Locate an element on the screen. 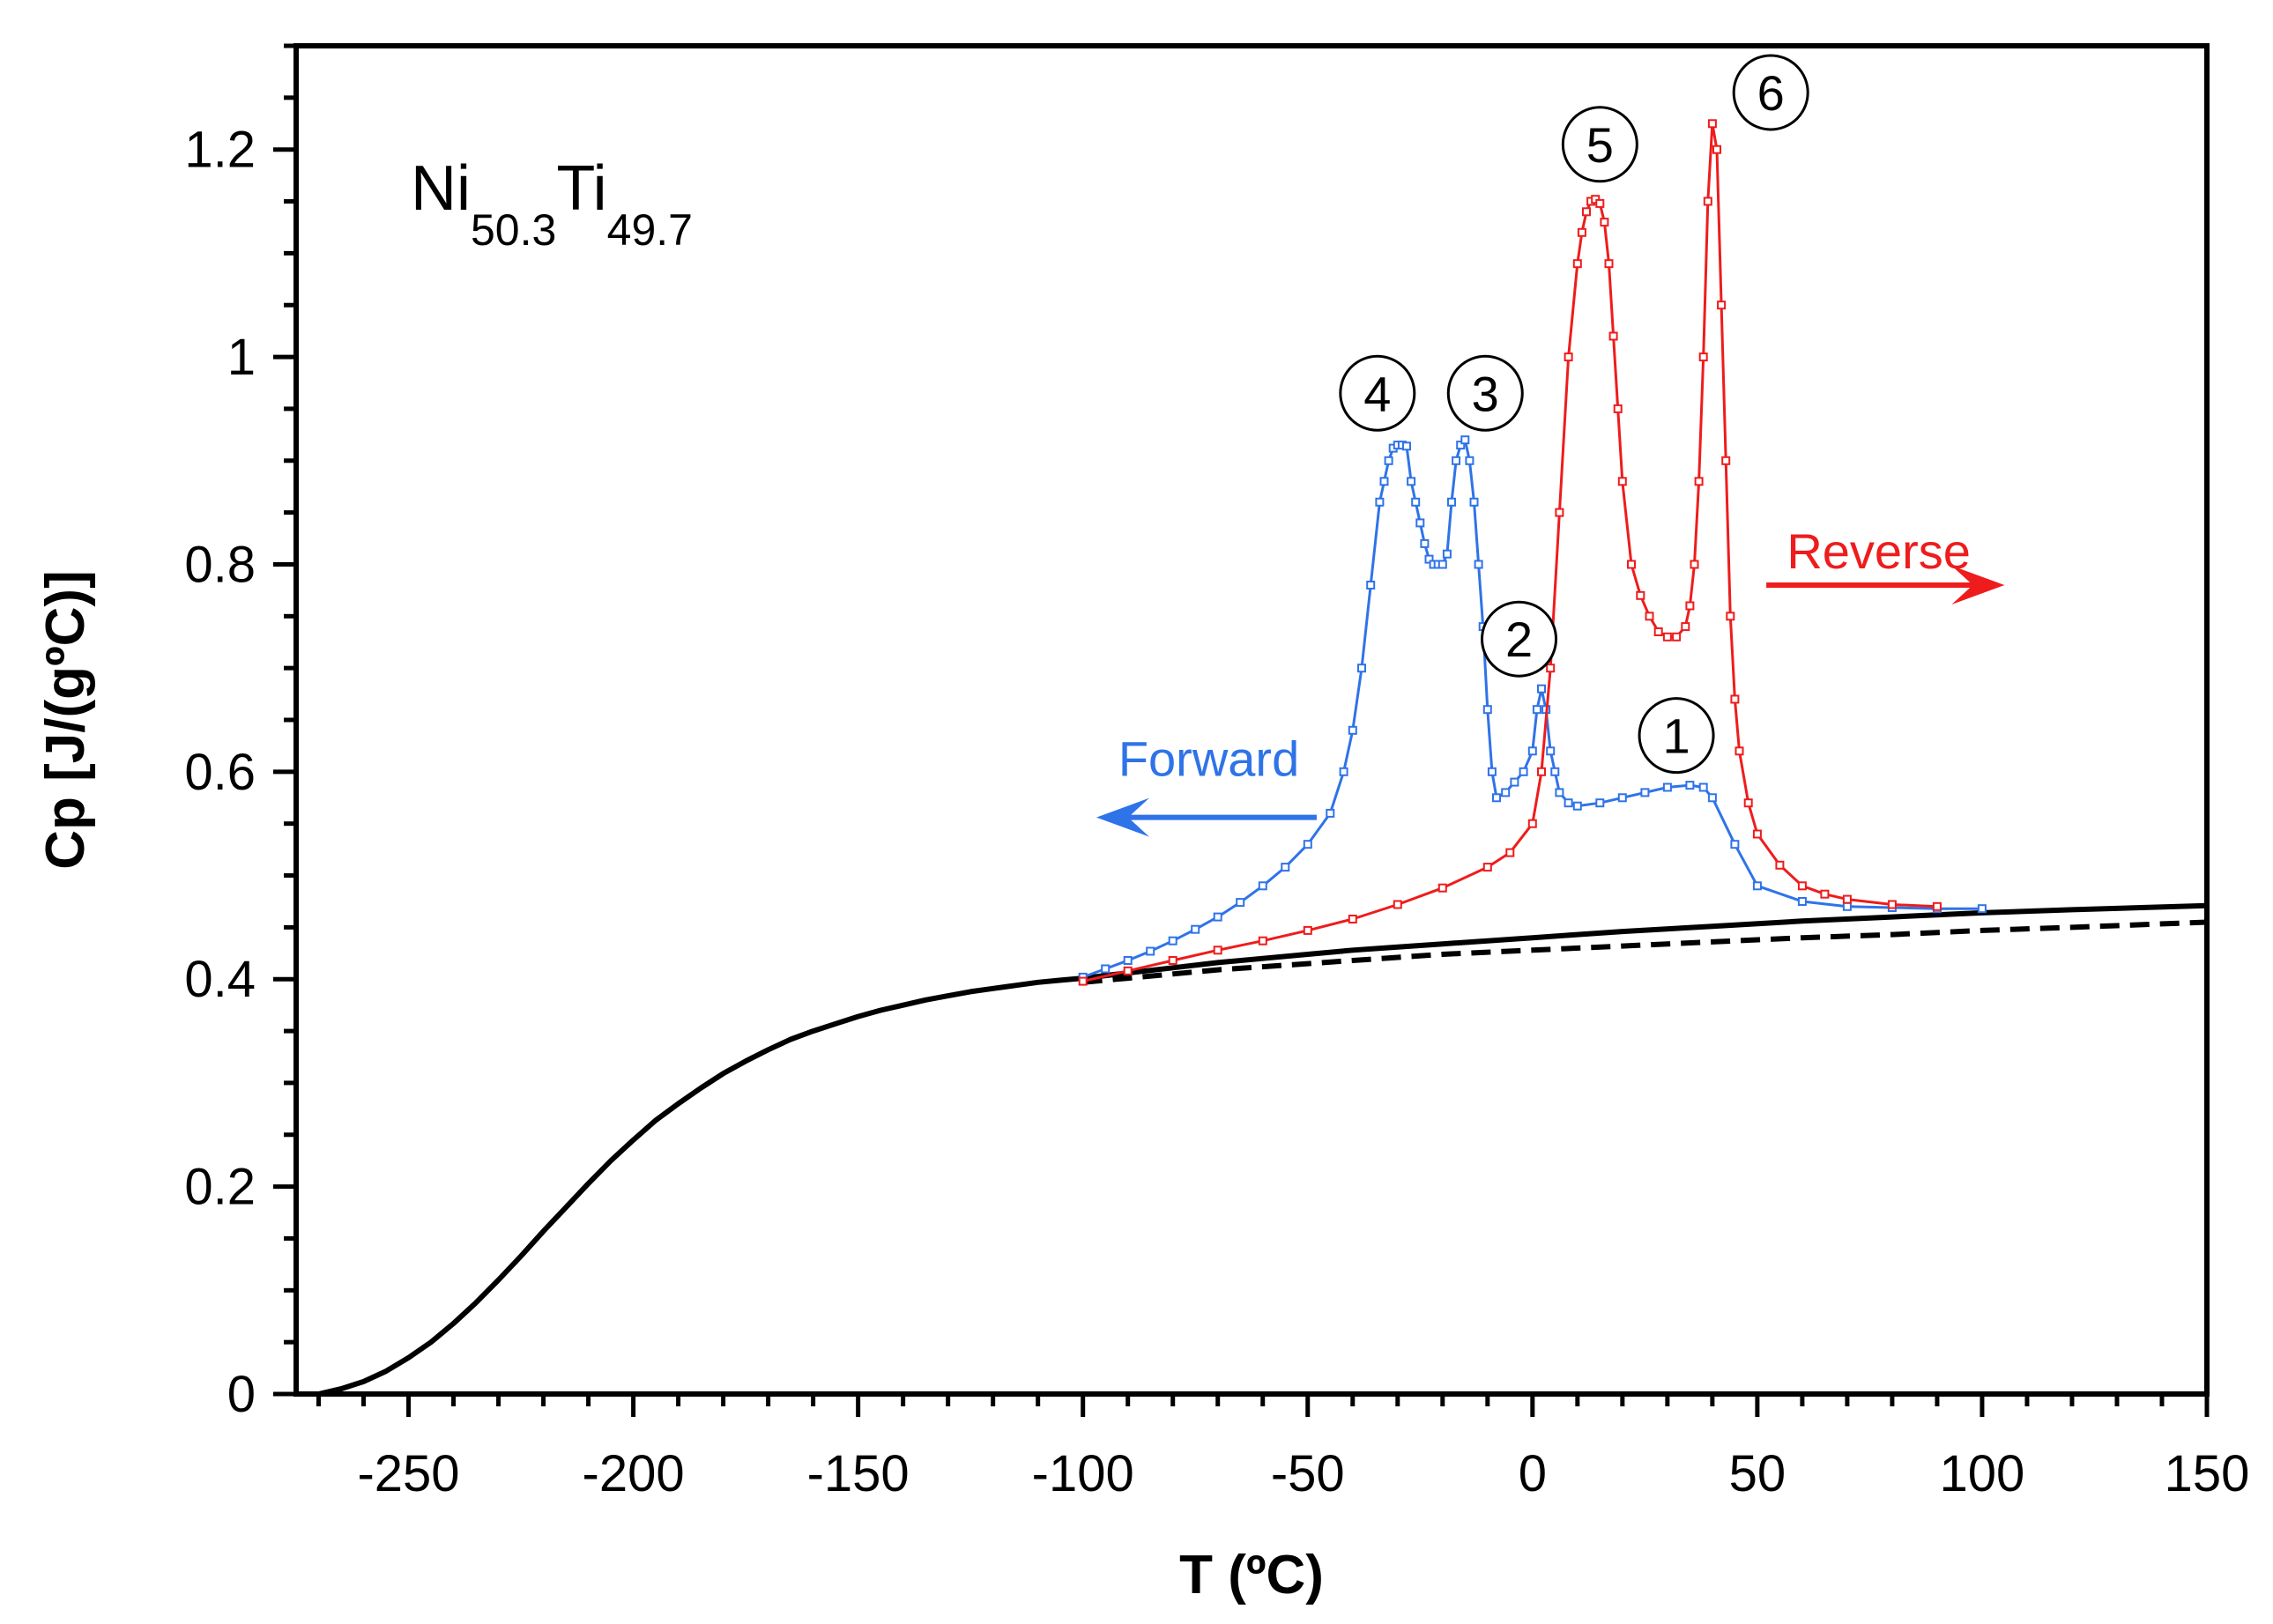 The width and height of the screenshot is (2273, 1624). x-tick-label: 50 is located at coordinates (1757, 1473).